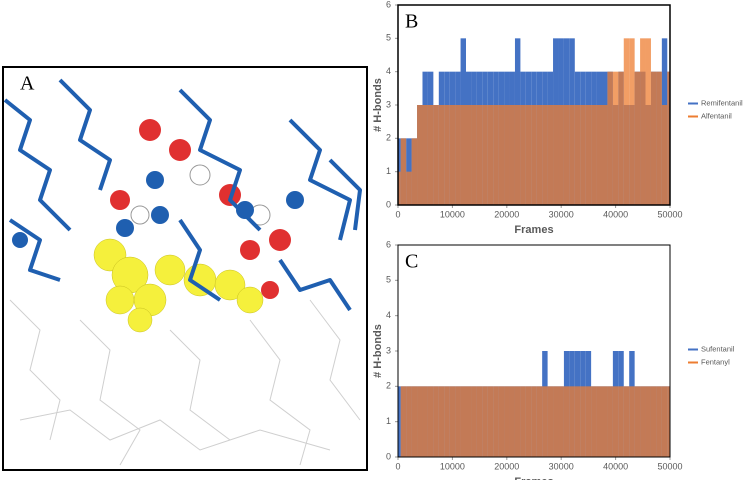  Describe the element at coordinates (452, 214) in the screenshot. I see `x-tick-label: 10000` at that location.